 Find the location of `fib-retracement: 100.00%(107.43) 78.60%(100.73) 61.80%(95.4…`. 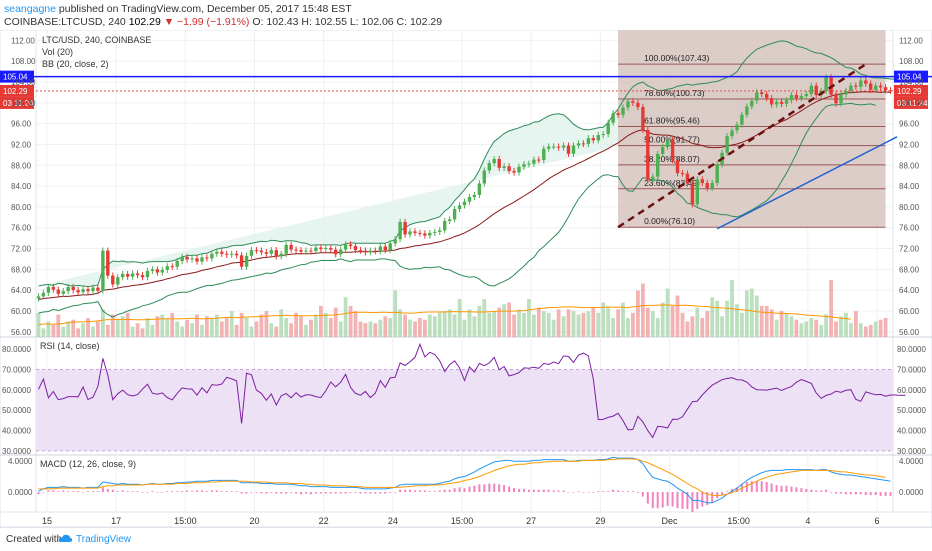

fib-retracement: 100.00%(107.43) 78.60%(100.73) 61.80%(95.4… is located at coordinates (752, 129).